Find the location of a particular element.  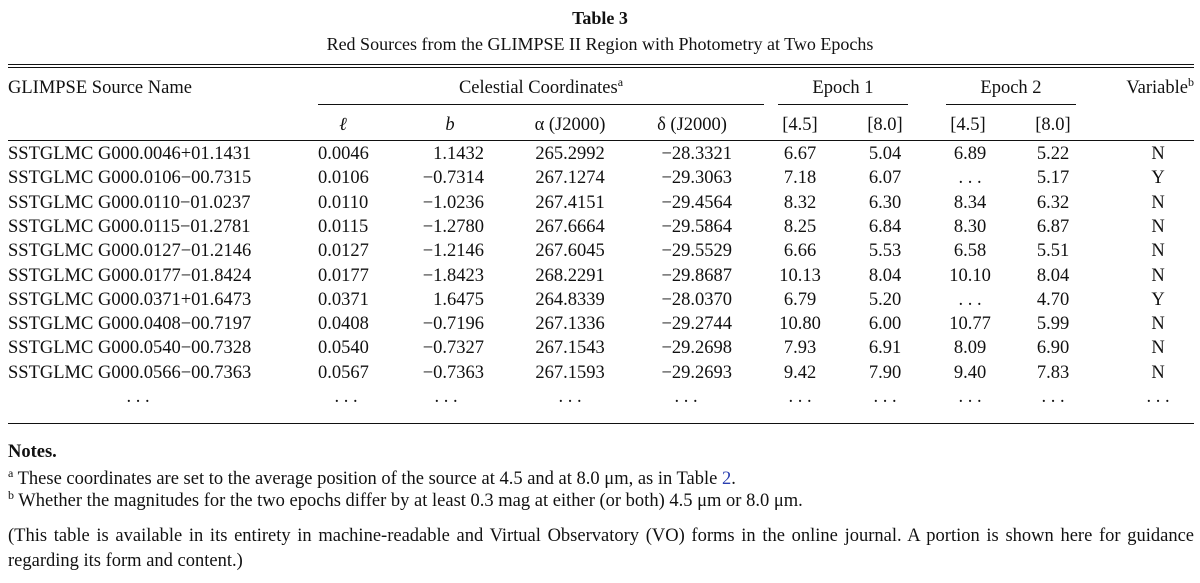

b-cell: −0.7363 is located at coordinates (453, 372).